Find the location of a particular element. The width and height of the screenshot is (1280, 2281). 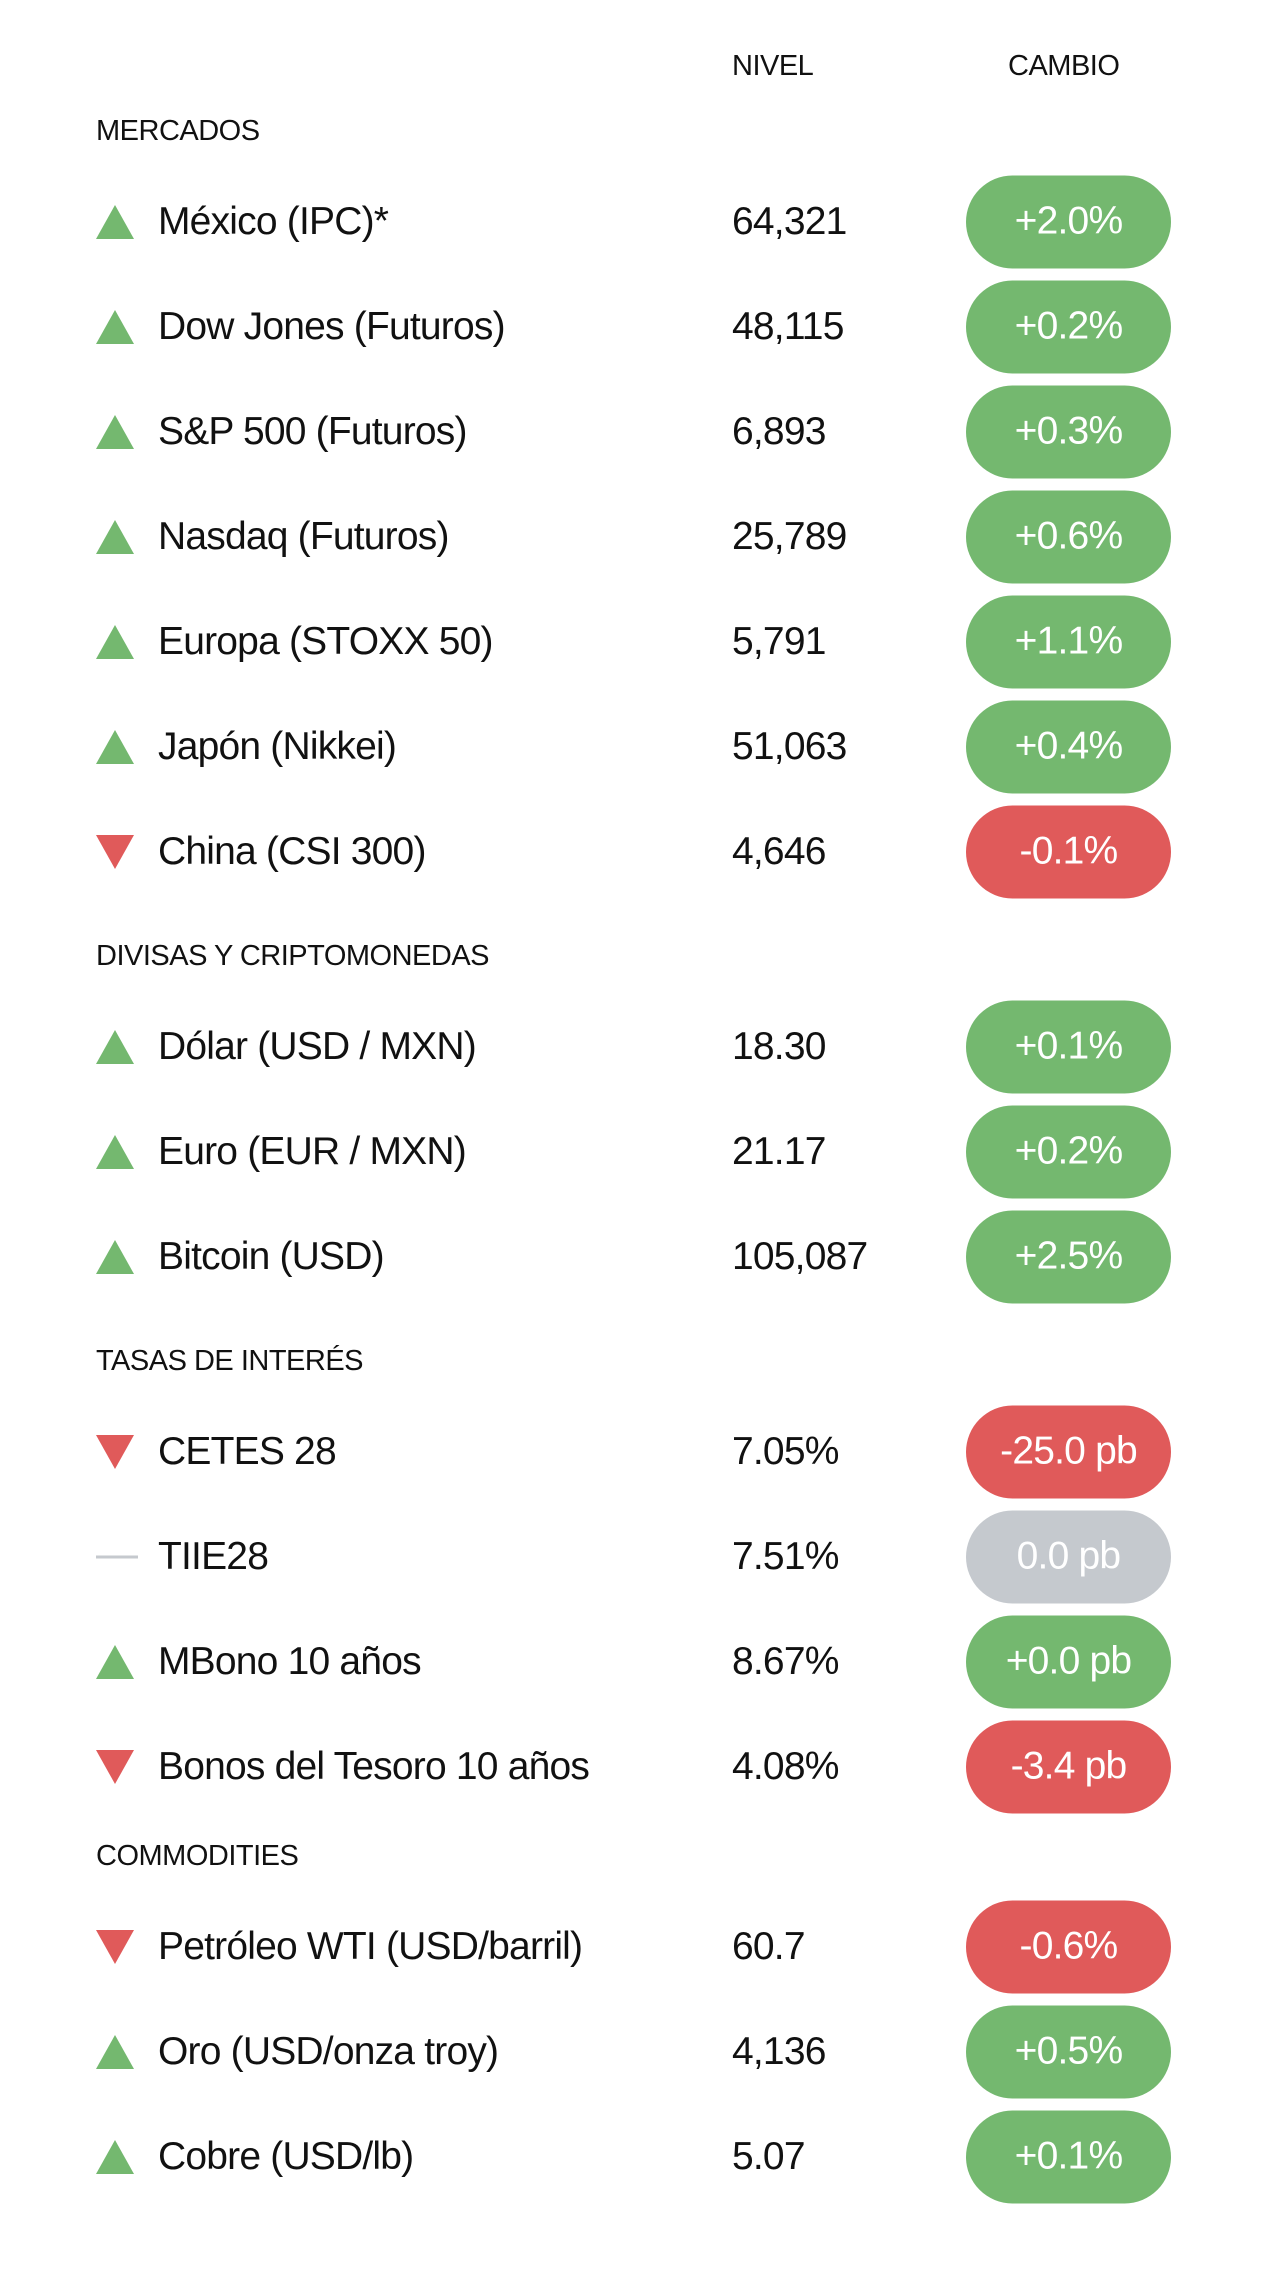

instrument-name: Bonos del Tesoro 10 años is located at coordinates (374, 1766).